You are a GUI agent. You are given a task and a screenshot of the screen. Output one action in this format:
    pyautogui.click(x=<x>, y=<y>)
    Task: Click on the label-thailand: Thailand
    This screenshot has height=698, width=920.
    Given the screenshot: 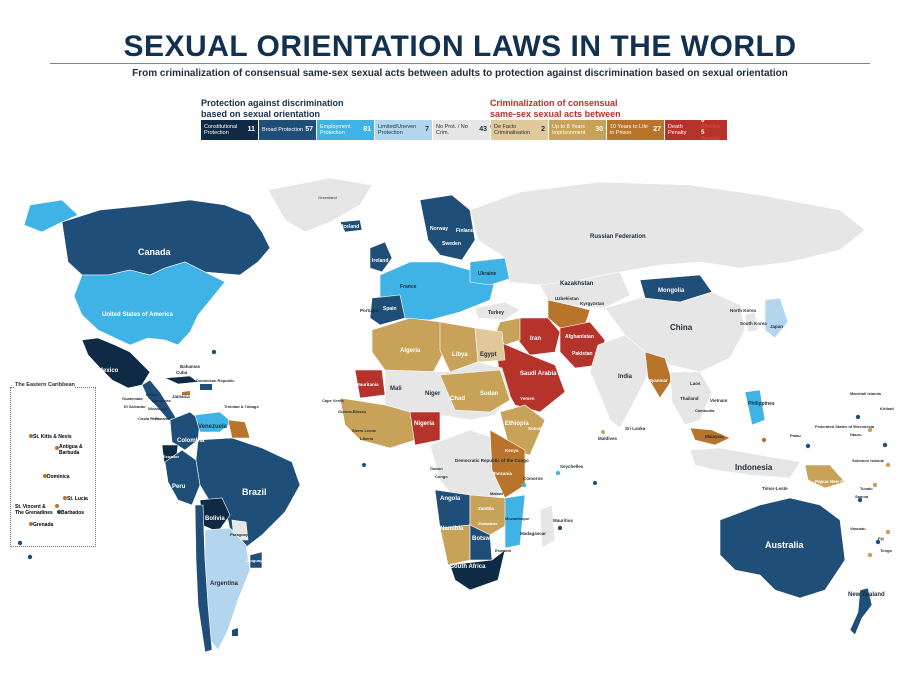 What is the action you would take?
    pyautogui.click(x=689, y=398)
    